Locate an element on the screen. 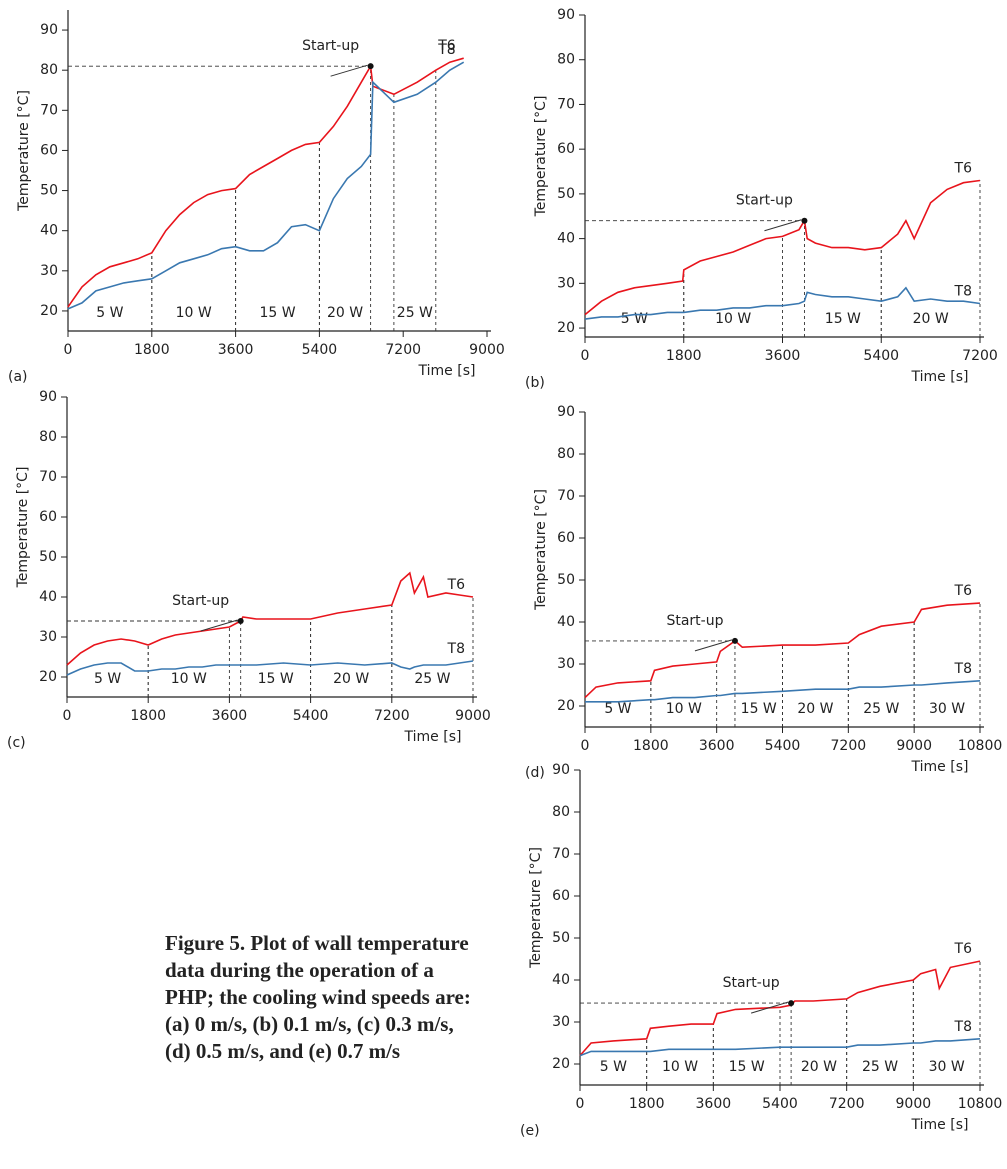  caption-line: Figure 5. Plot of wall temperature is located at coordinates (317, 943).